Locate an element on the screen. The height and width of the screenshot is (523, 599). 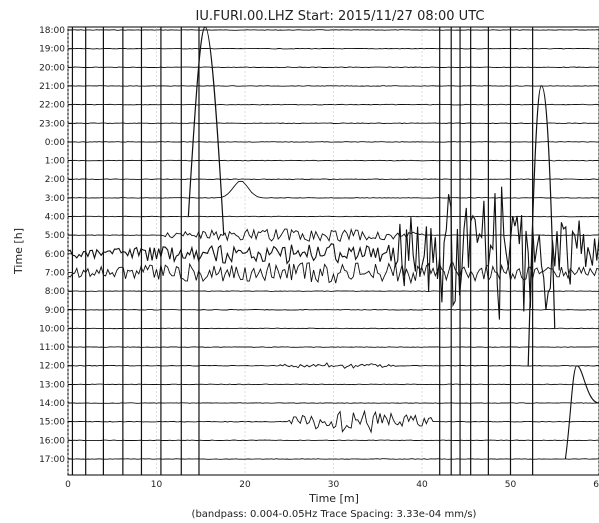
x-tick-label: 30 is located at coordinates (334, 485).